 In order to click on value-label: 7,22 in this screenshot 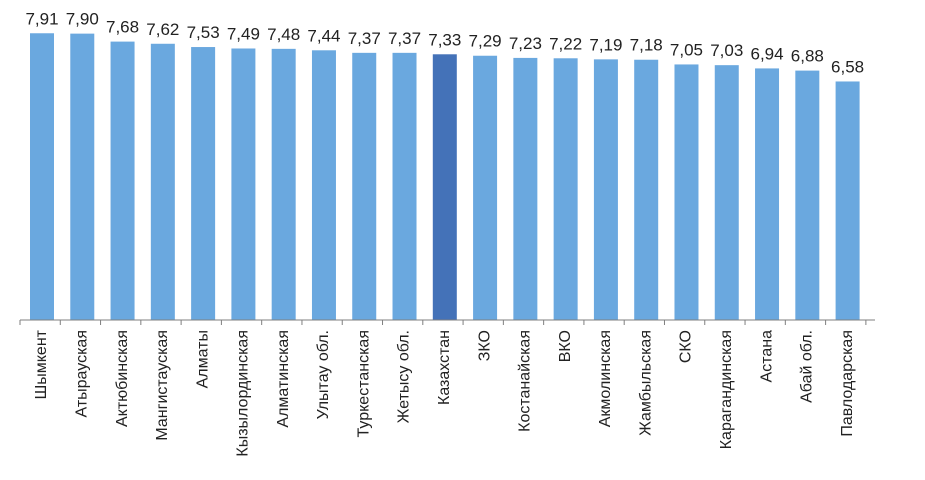, I will do `click(565, 43)`.